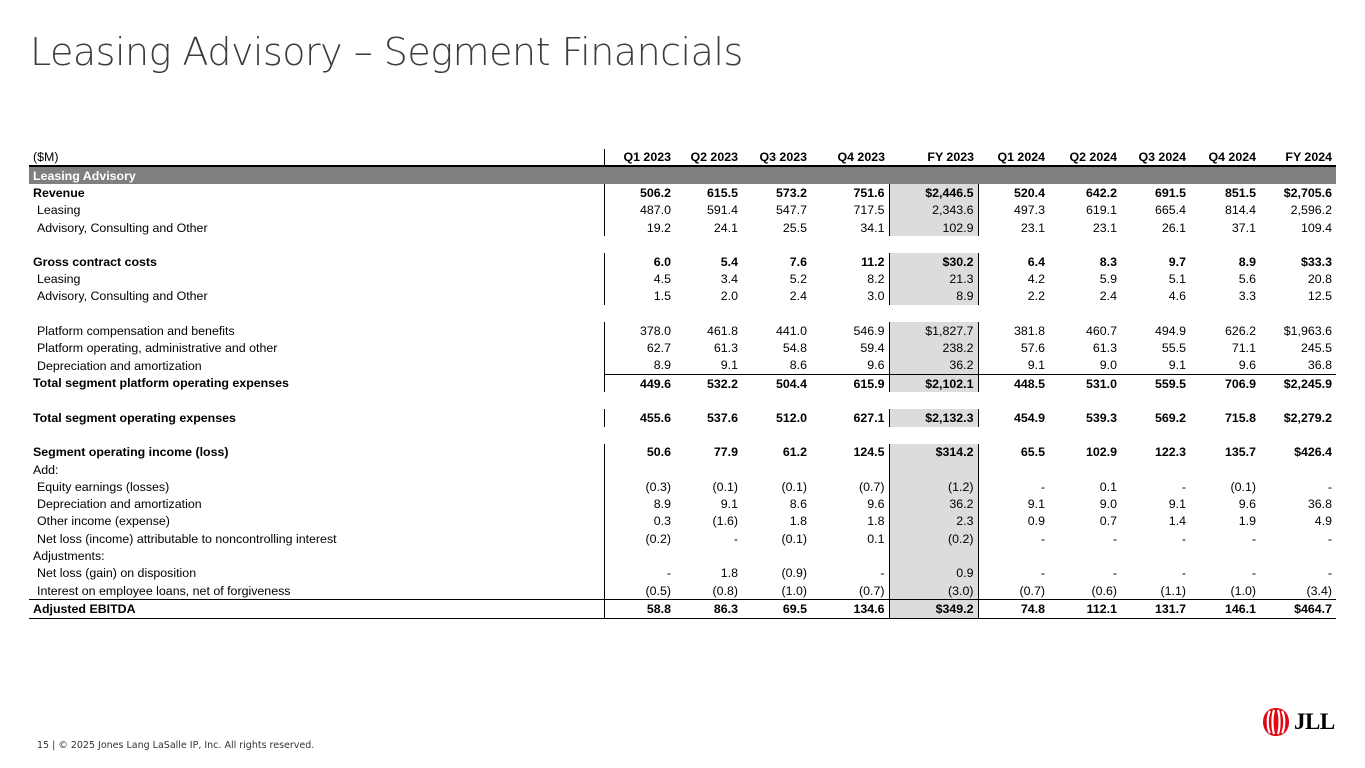 The image size is (1365, 768). What do you see at coordinates (639, 383) in the screenshot?
I see `cell-q1-2023: 449.6` at bounding box center [639, 383].